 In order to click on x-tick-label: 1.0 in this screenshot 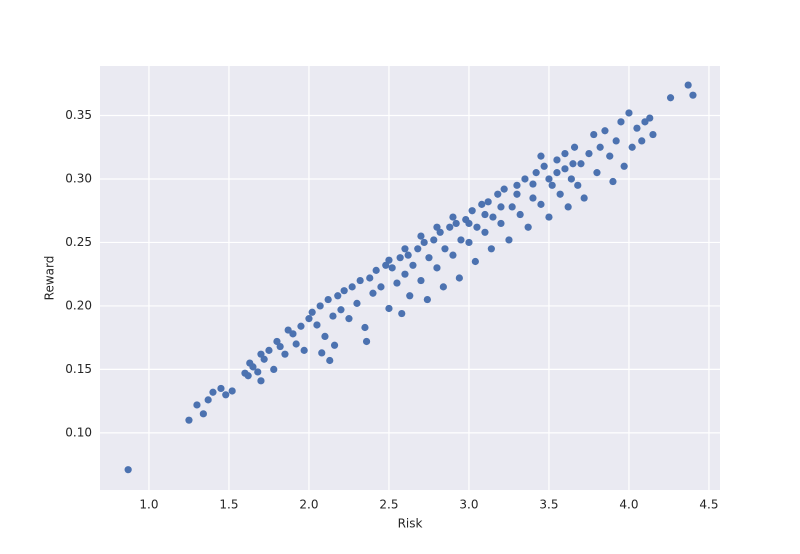, I will do `click(148, 505)`.